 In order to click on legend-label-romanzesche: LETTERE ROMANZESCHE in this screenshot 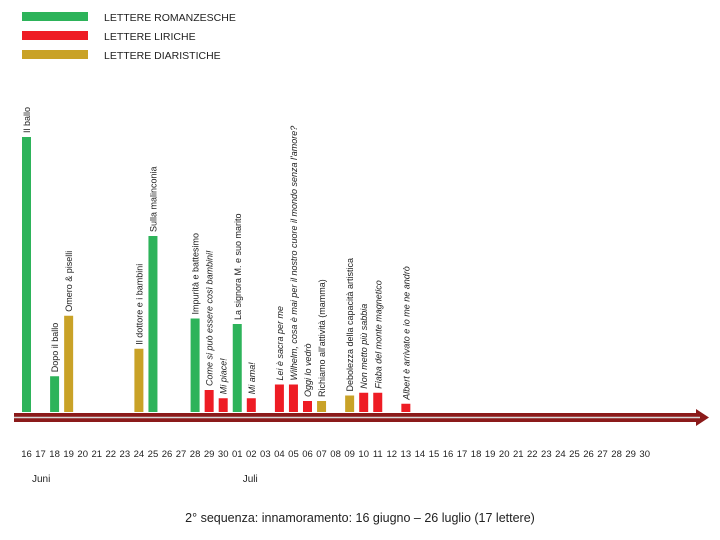, I will do `click(170, 18)`.